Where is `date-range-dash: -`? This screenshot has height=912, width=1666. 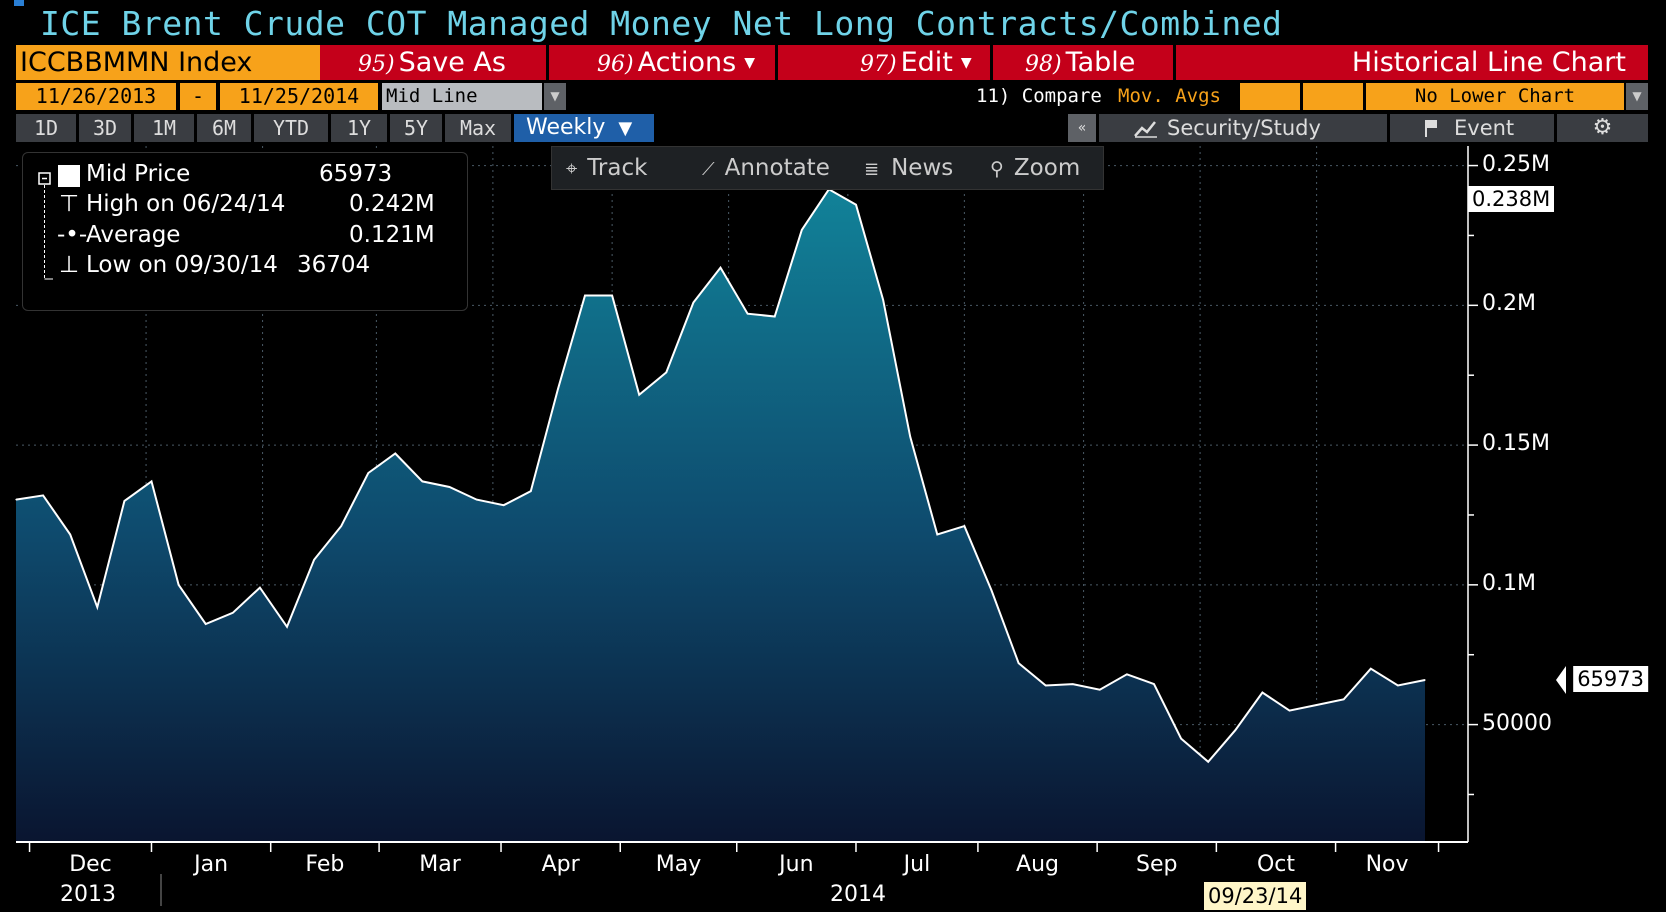 date-range-dash: - is located at coordinates (198, 96).